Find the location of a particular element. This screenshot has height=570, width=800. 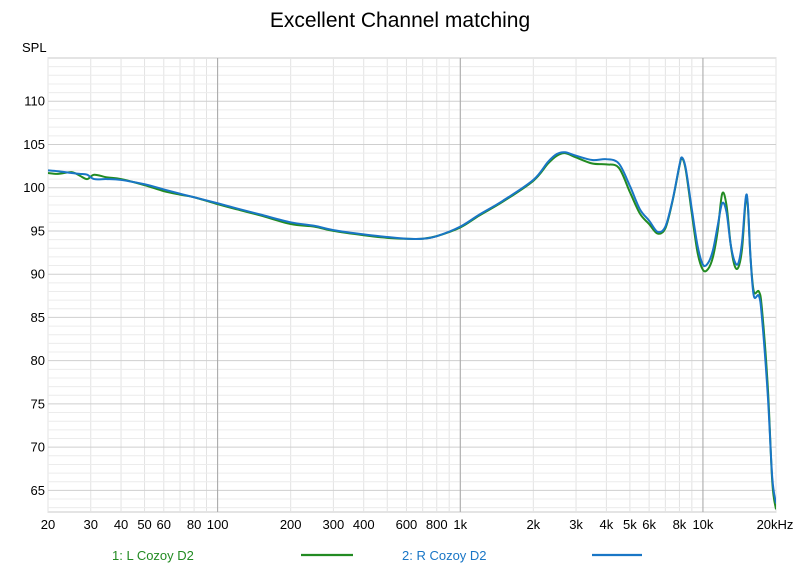

x-tick-label: 300 is located at coordinates (334, 524).